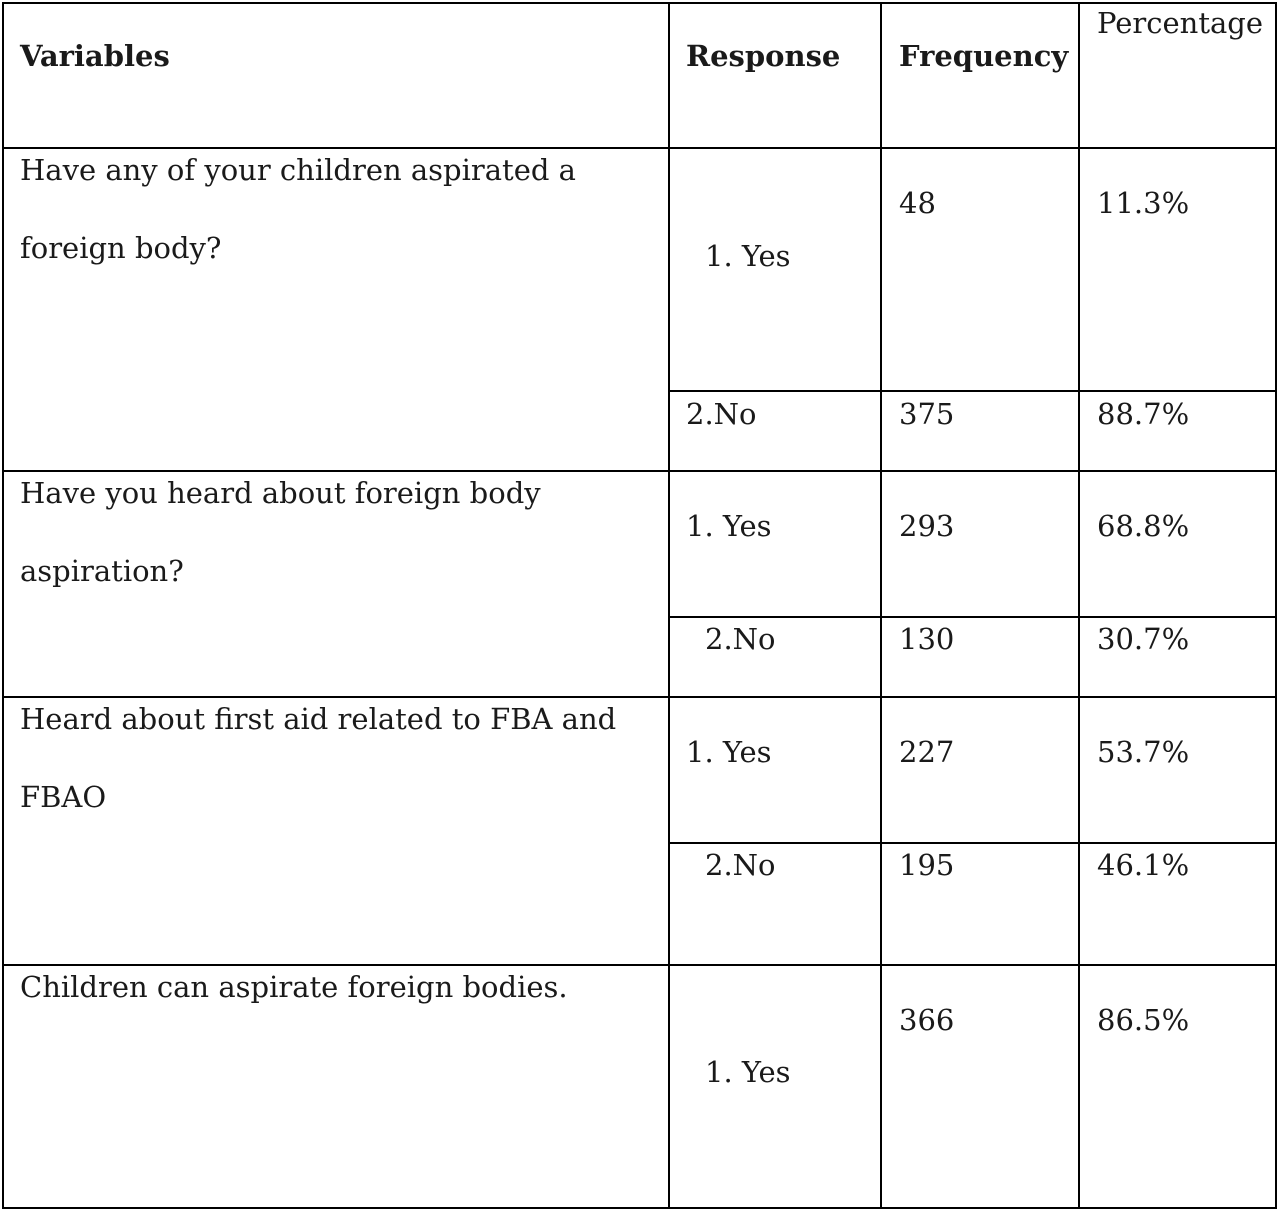  Describe the element at coordinates (763, 56) in the screenshot. I see `header-response: Response` at that location.